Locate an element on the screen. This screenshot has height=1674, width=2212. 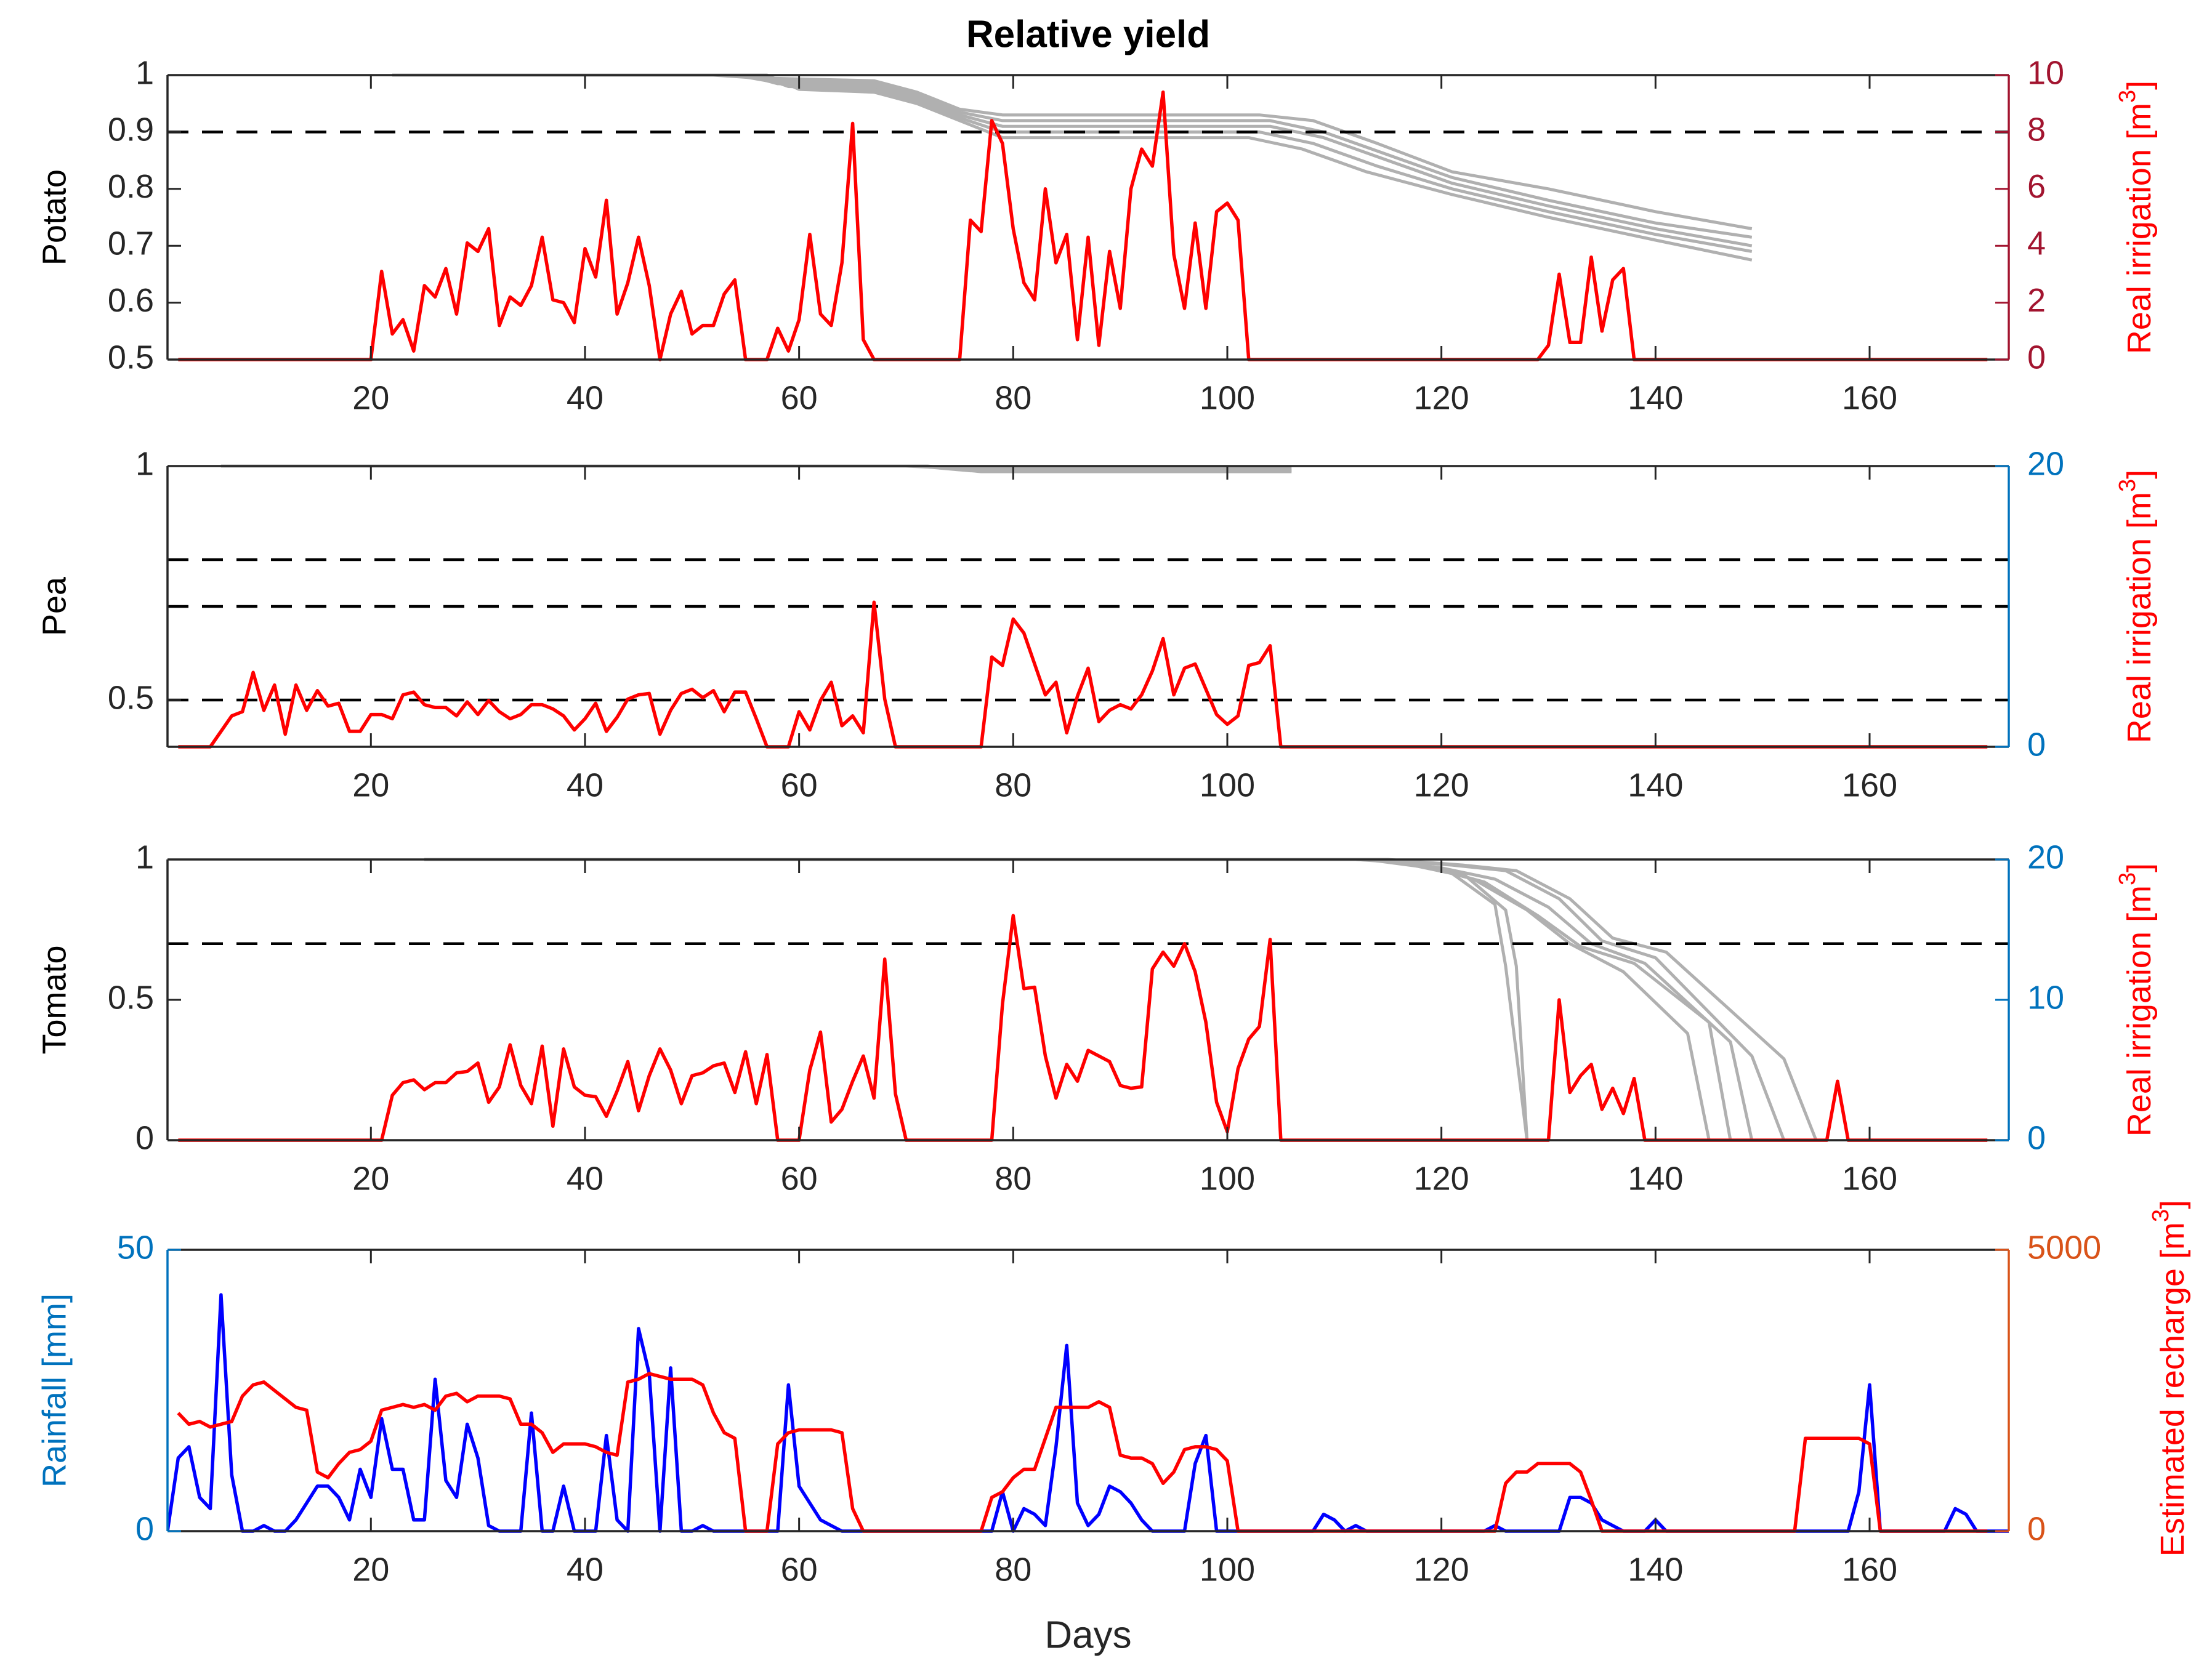
rainfall-line is located at coordinates (1089, 1413).